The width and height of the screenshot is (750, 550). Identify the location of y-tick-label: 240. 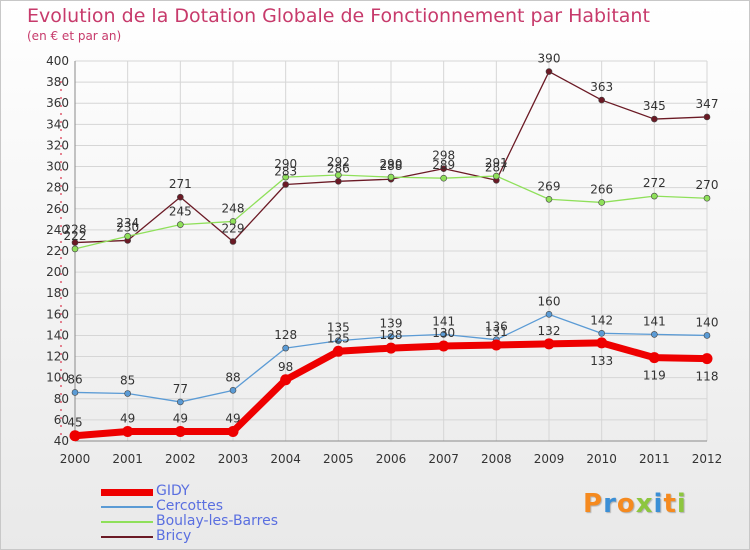
(57, 230).